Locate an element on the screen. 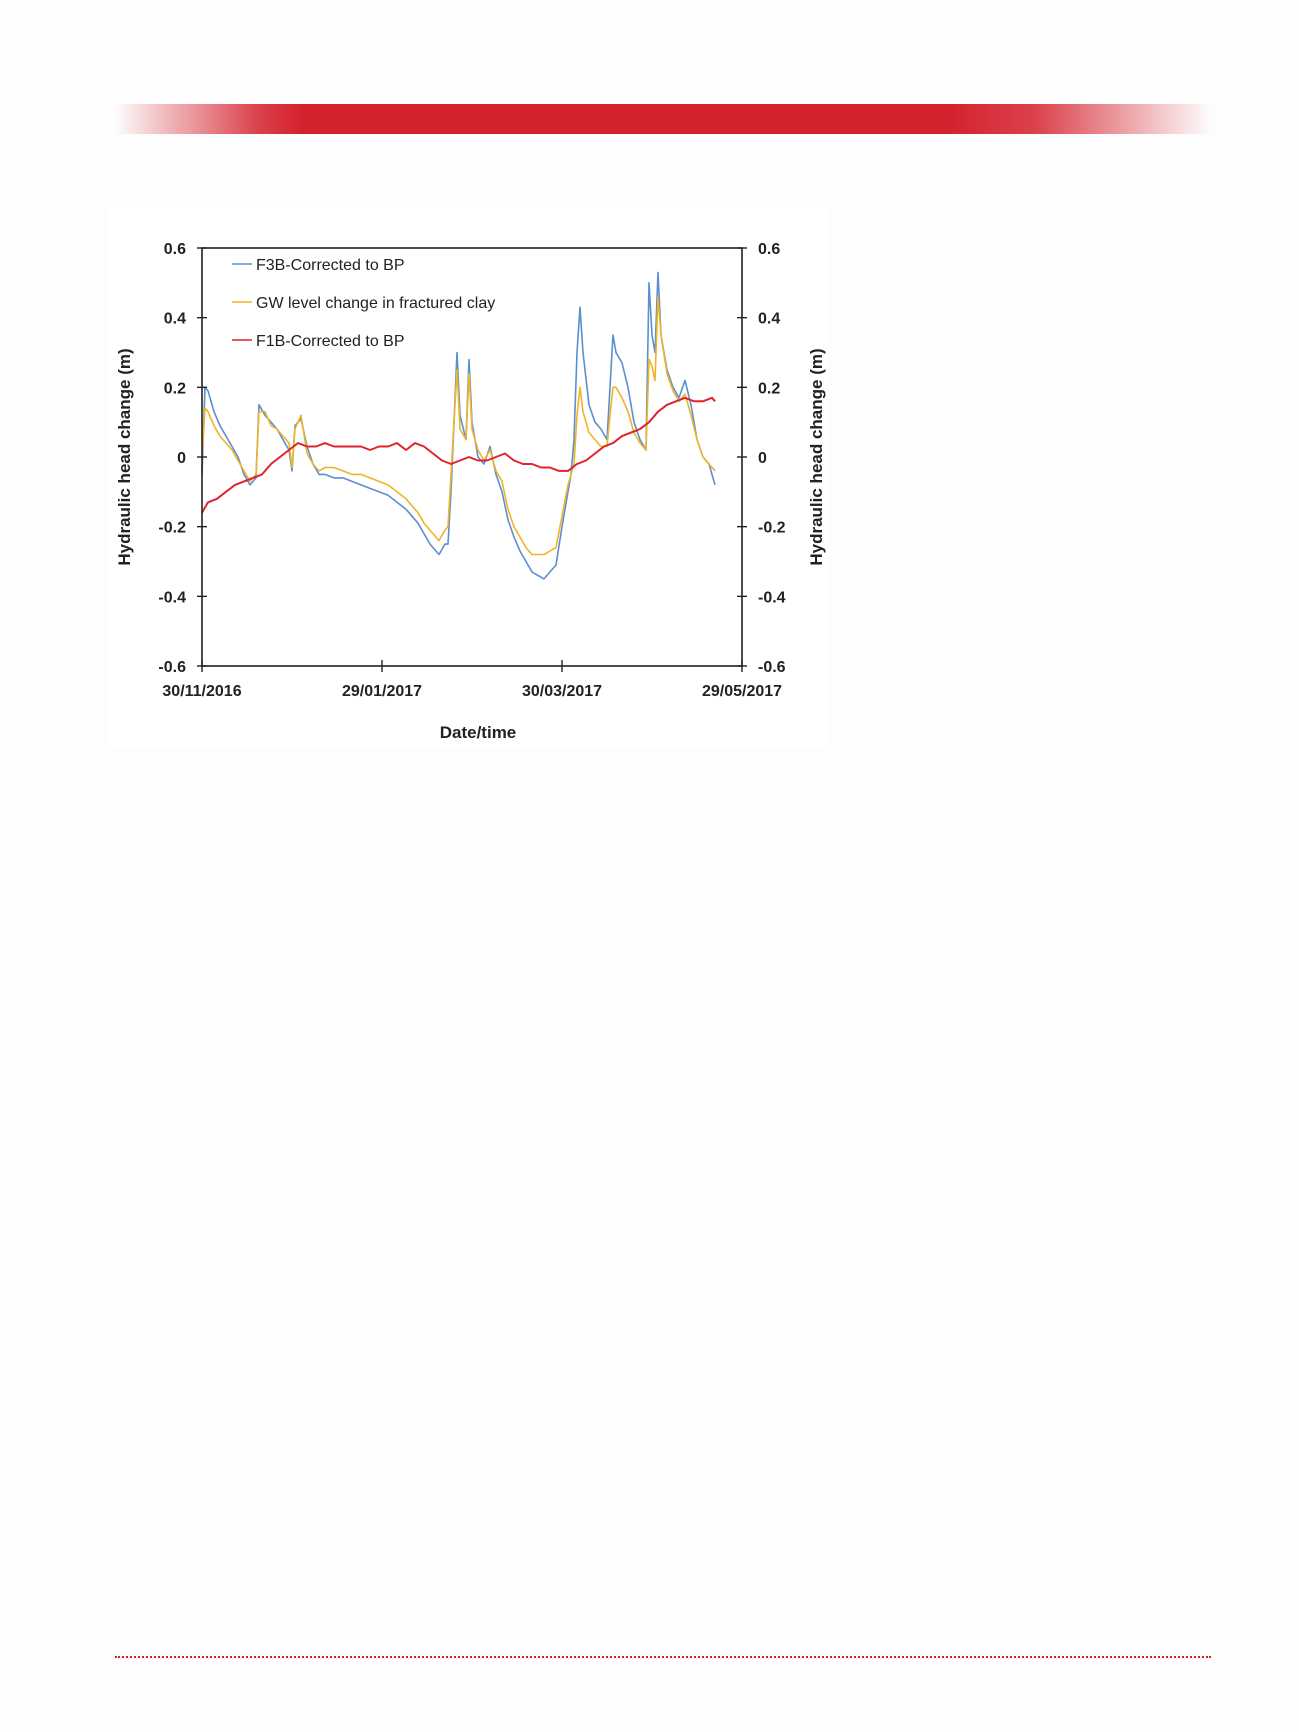  y-tick-label-left: 0.2 is located at coordinates (175, 388).